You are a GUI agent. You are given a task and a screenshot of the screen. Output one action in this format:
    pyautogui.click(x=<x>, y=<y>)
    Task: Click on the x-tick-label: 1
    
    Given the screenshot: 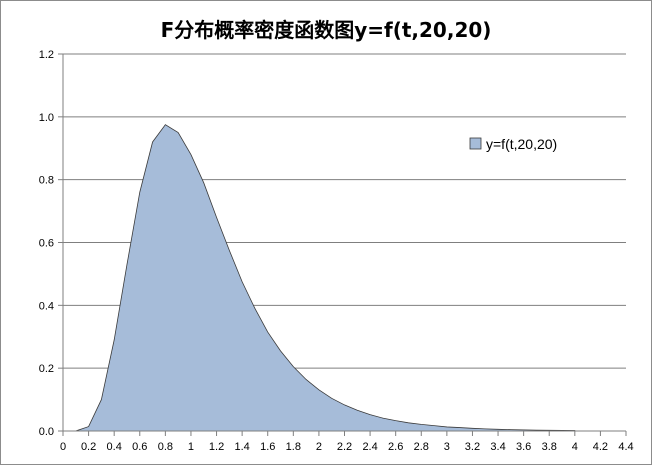 What is the action you would take?
    pyautogui.click(x=191, y=447)
    